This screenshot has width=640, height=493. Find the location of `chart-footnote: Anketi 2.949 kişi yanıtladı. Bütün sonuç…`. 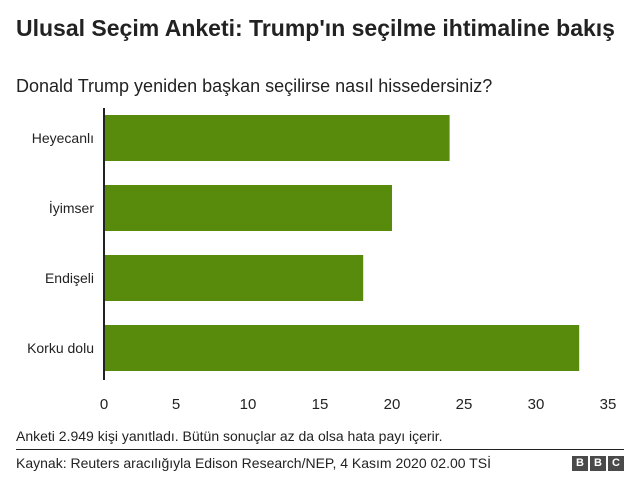

chart-footnote: Anketi 2.949 kişi yanıtladı. Bütün sonuç… is located at coordinates (229, 436).